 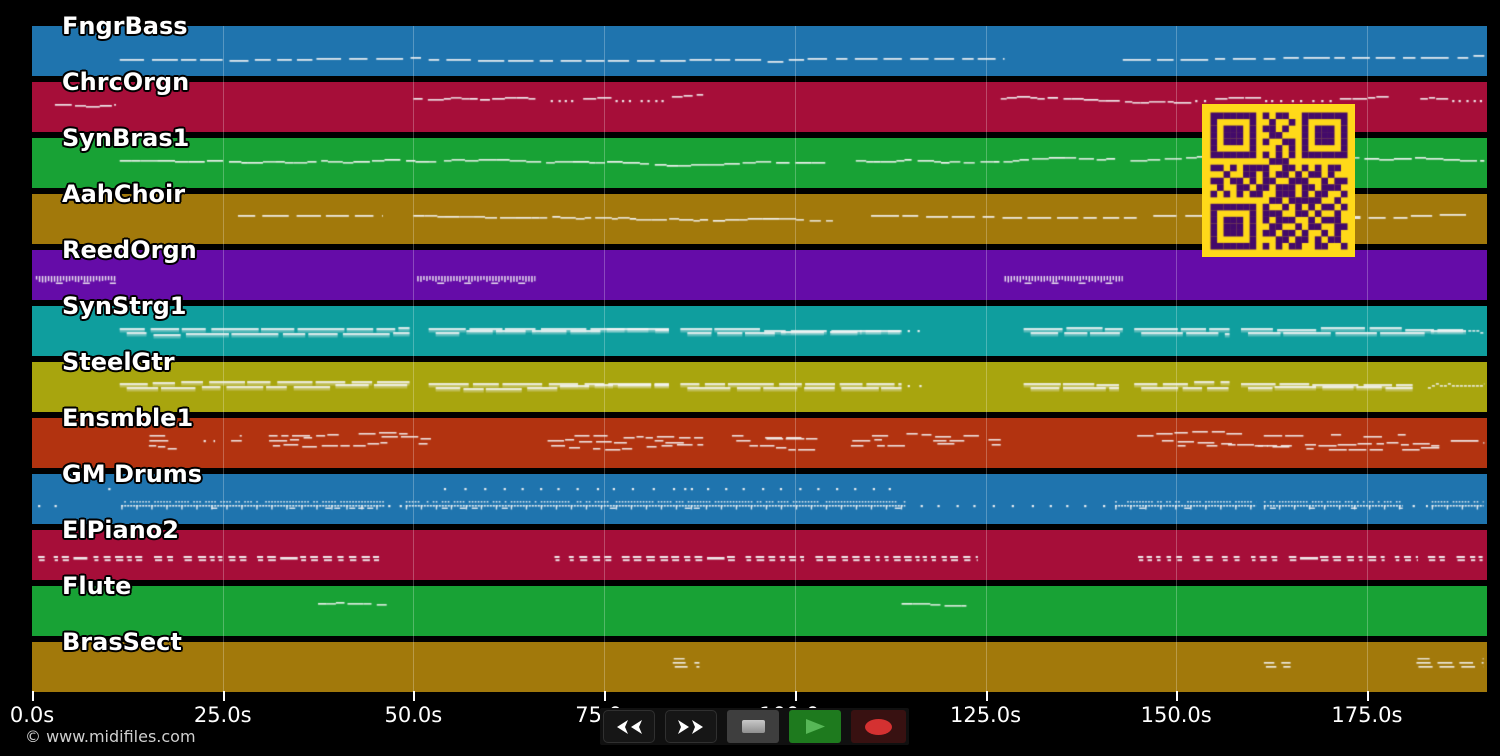 What do you see at coordinates (132, 474) in the screenshot?
I see `track-label: GM Drums` at bounding box center [132, 474].